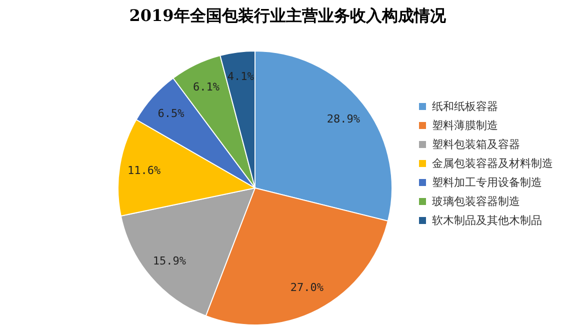  What do you see at coordinates (307, 287) in the screenshot?
I see `data-label: 27.0%` at bounding box center [307, 287].